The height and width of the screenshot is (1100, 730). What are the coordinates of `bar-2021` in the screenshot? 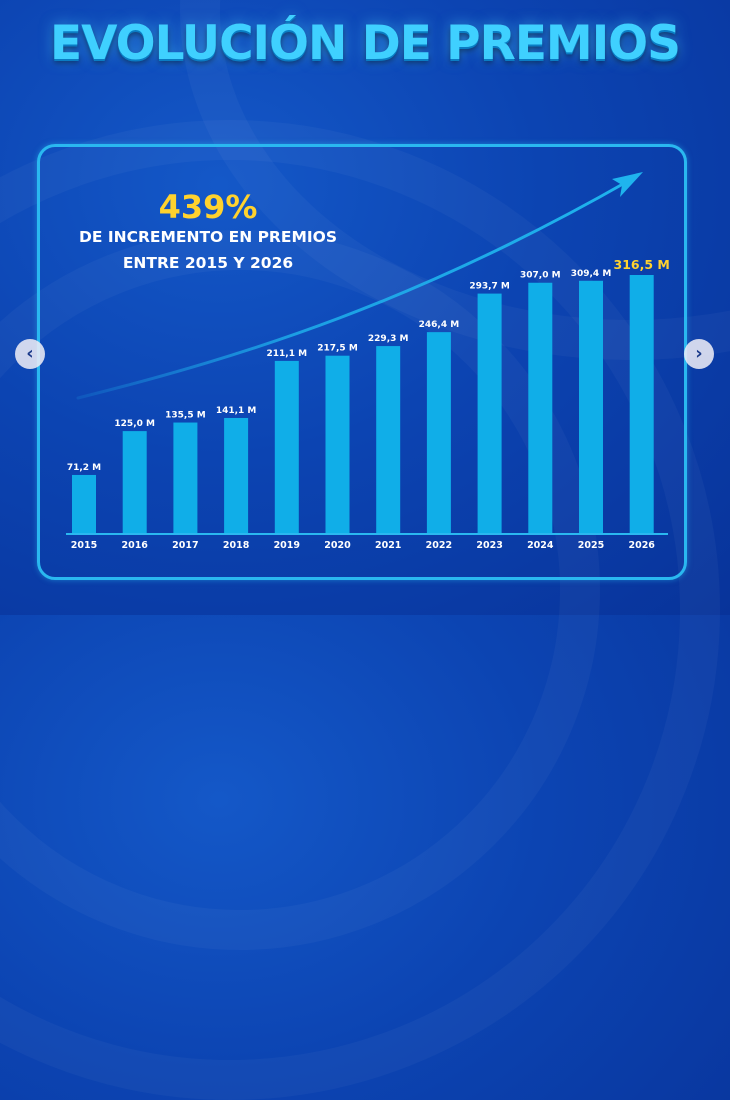 It's located at (388, 439).